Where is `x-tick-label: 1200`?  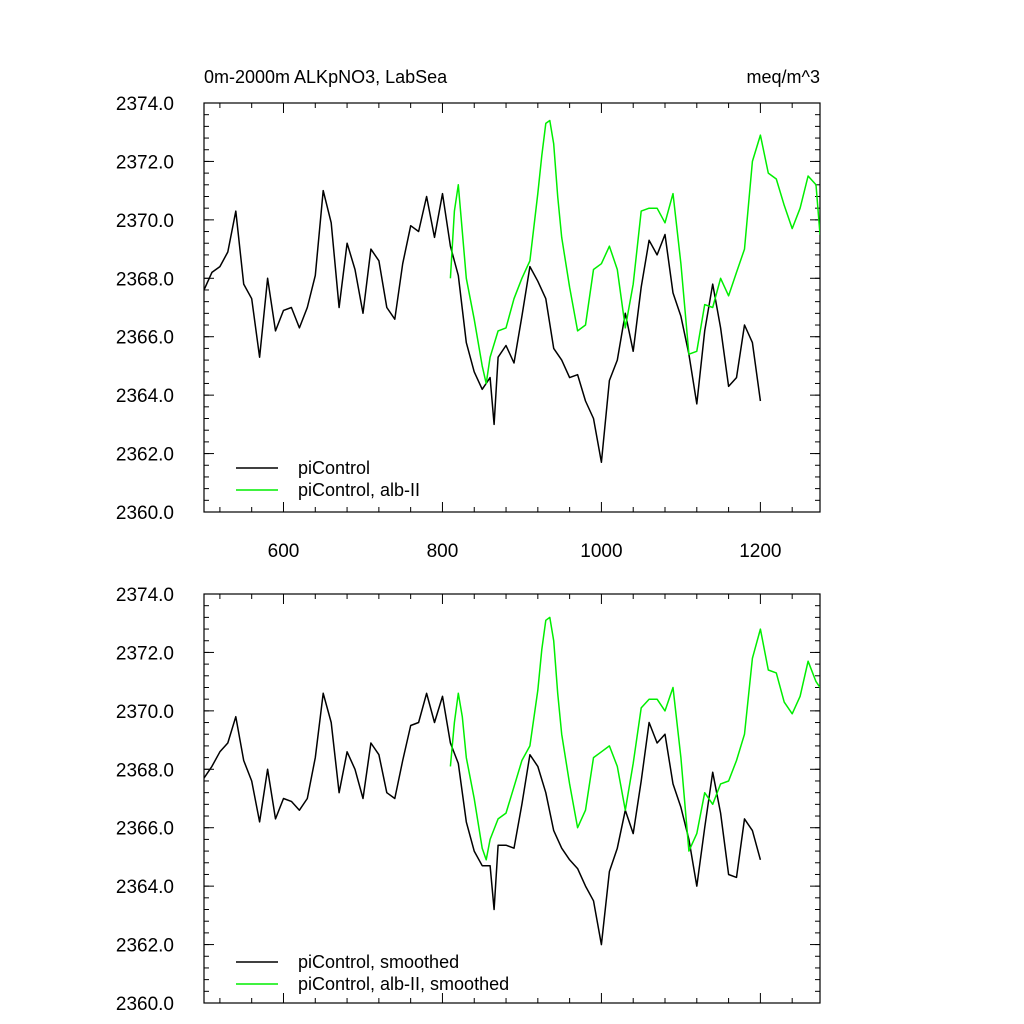
x-tick-label: 1200 is located at coordinates (760, 551).